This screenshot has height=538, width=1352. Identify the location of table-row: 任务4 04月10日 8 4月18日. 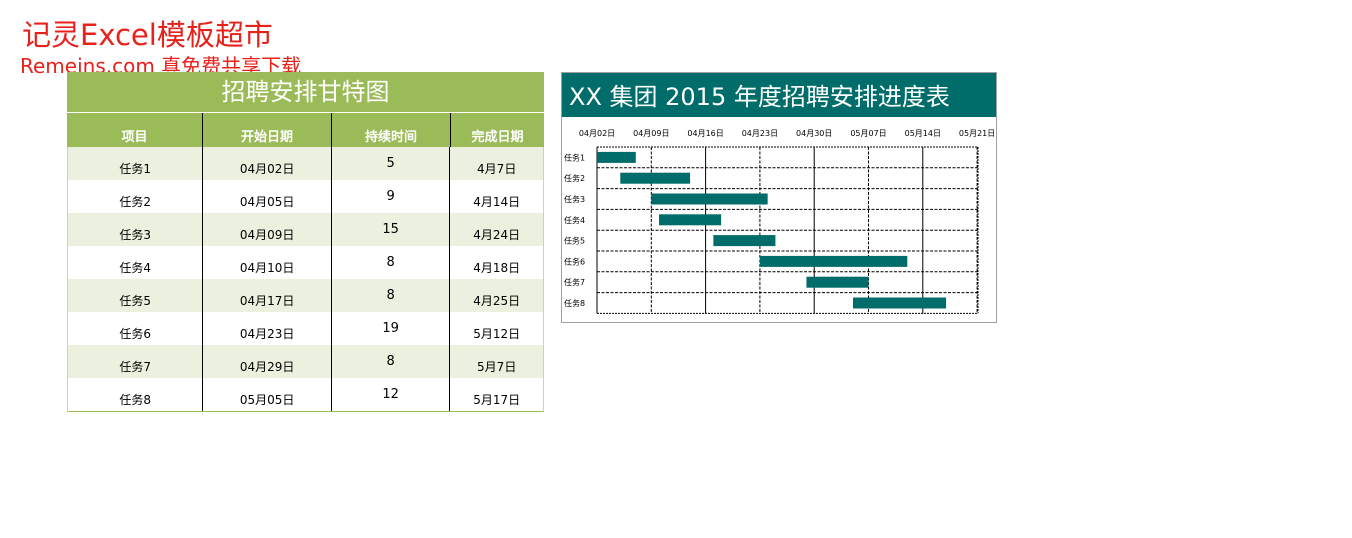
(305, 262).